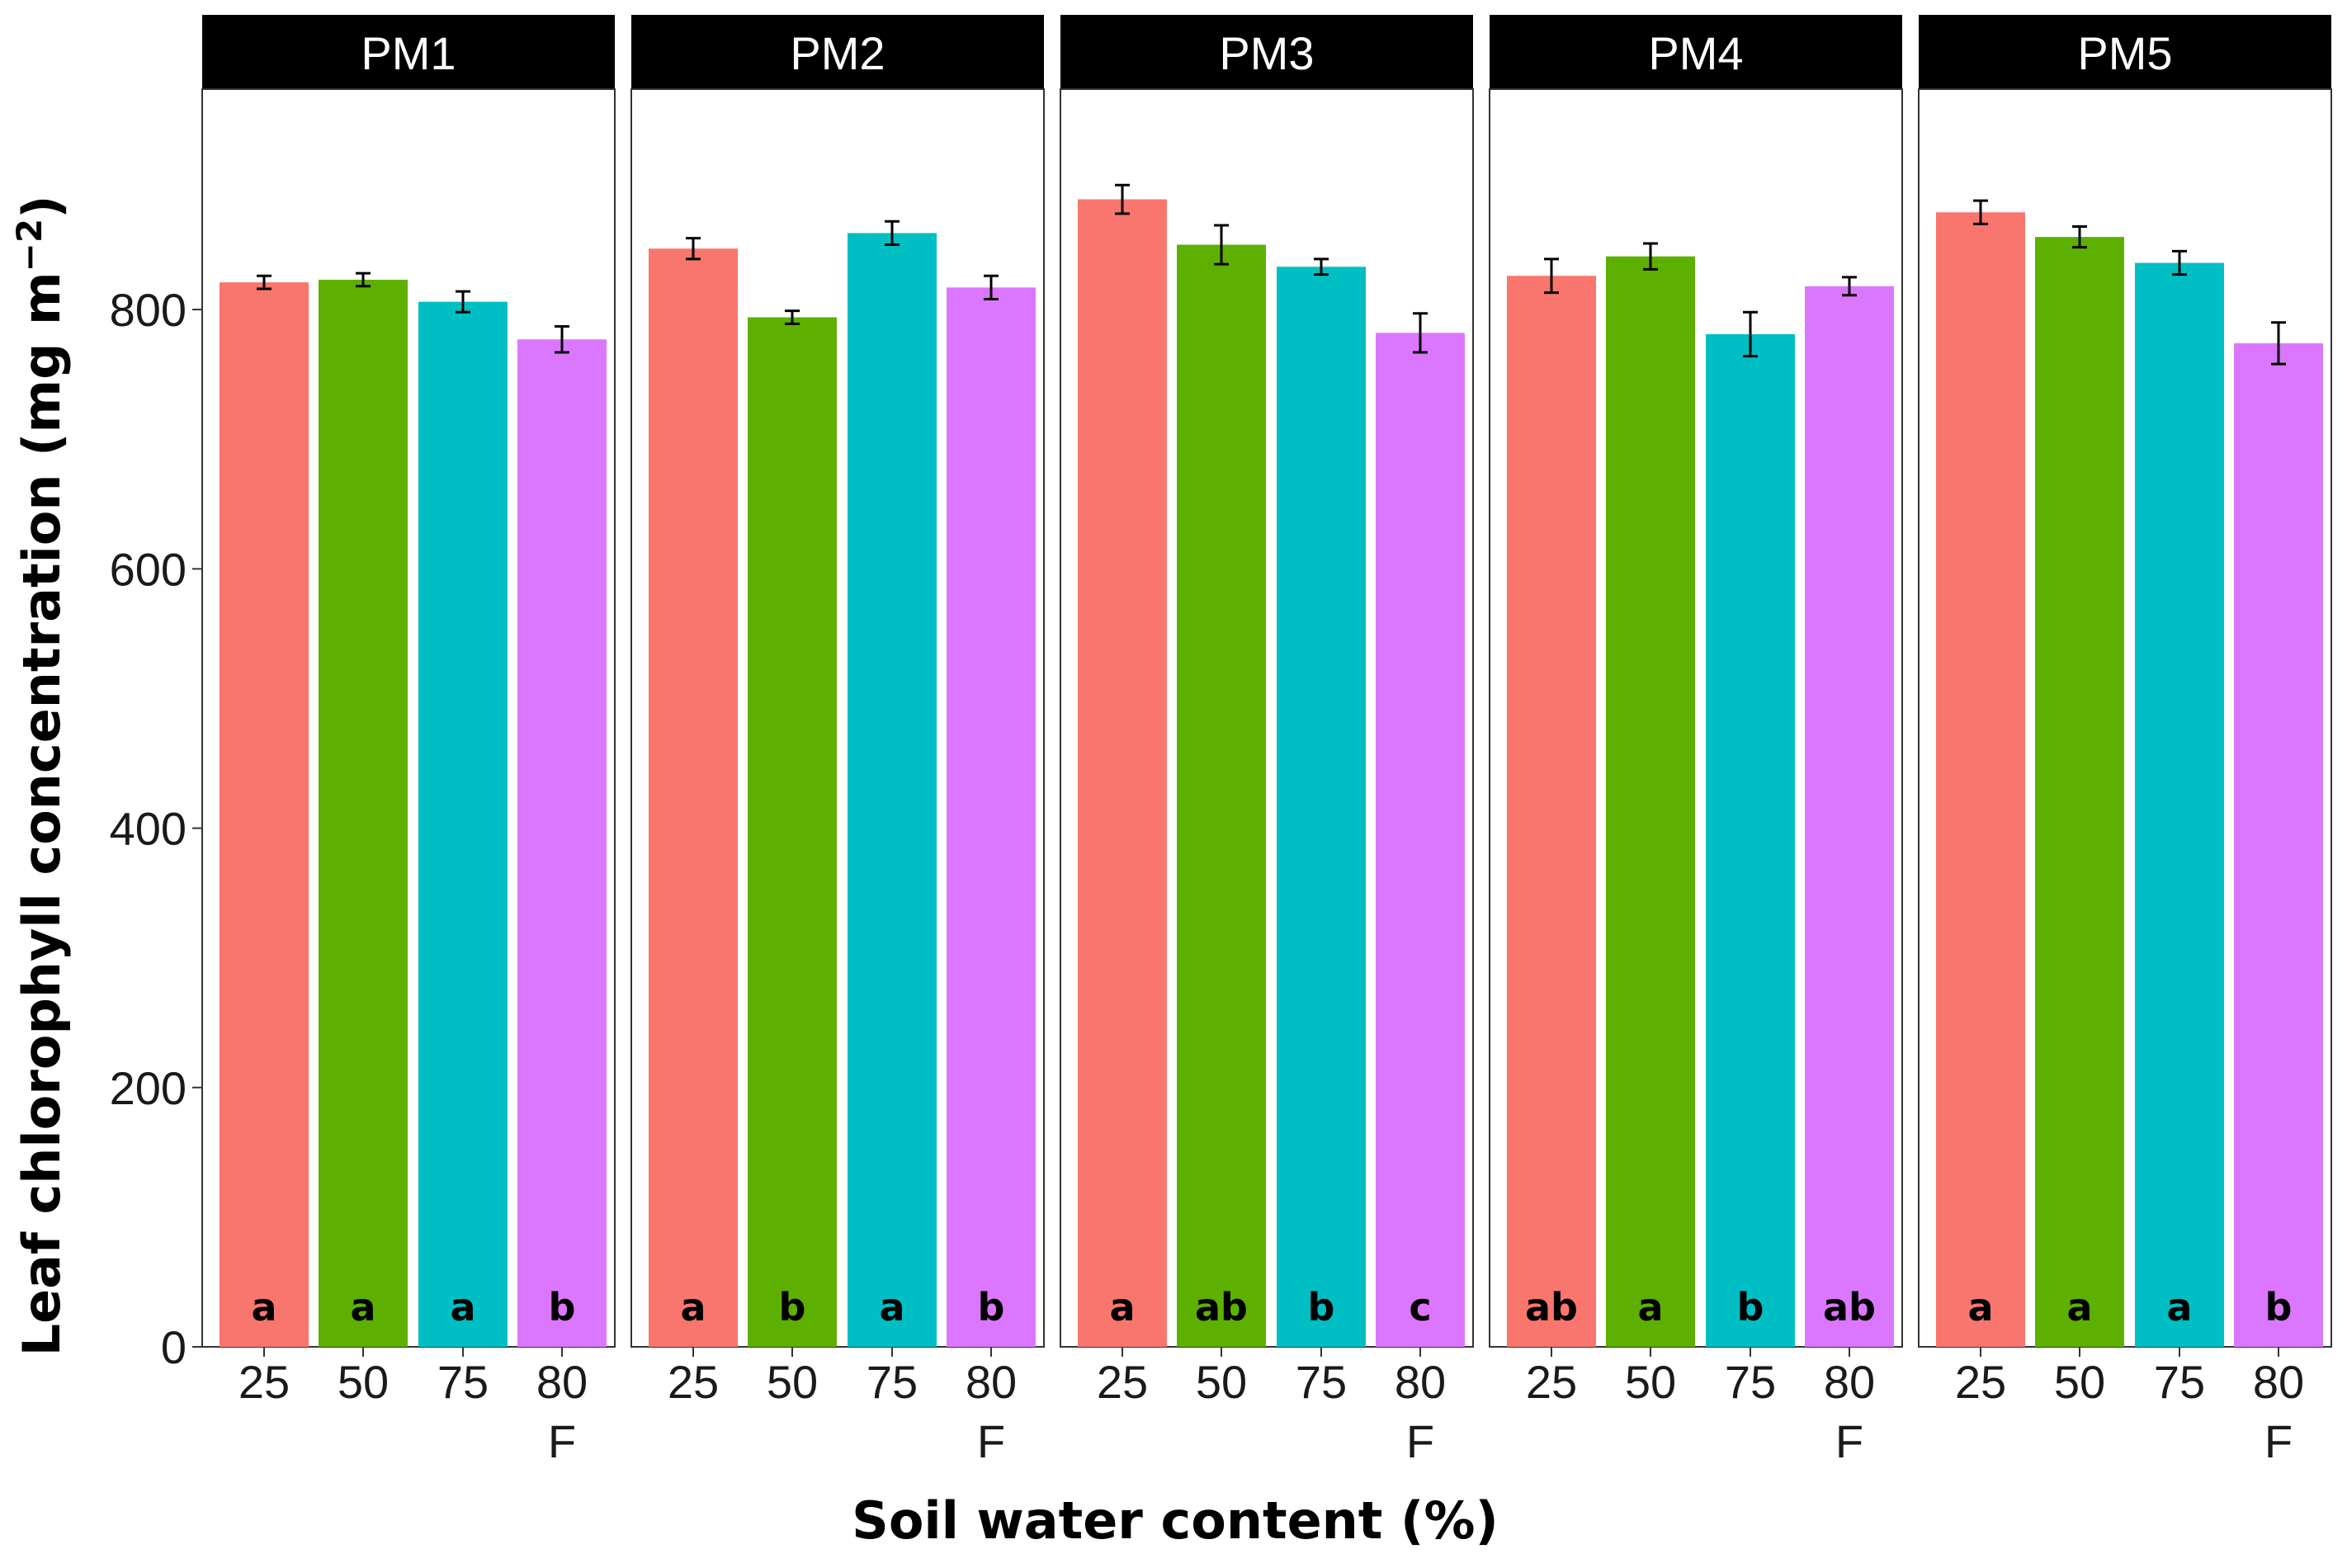 This screenshot has width=2347, height=1568. Describe the element at coordinates (41, 776) in the screenshot. I see `y-axis-title: Leaf chlorophyll concentration (mg m−2)` at that location.